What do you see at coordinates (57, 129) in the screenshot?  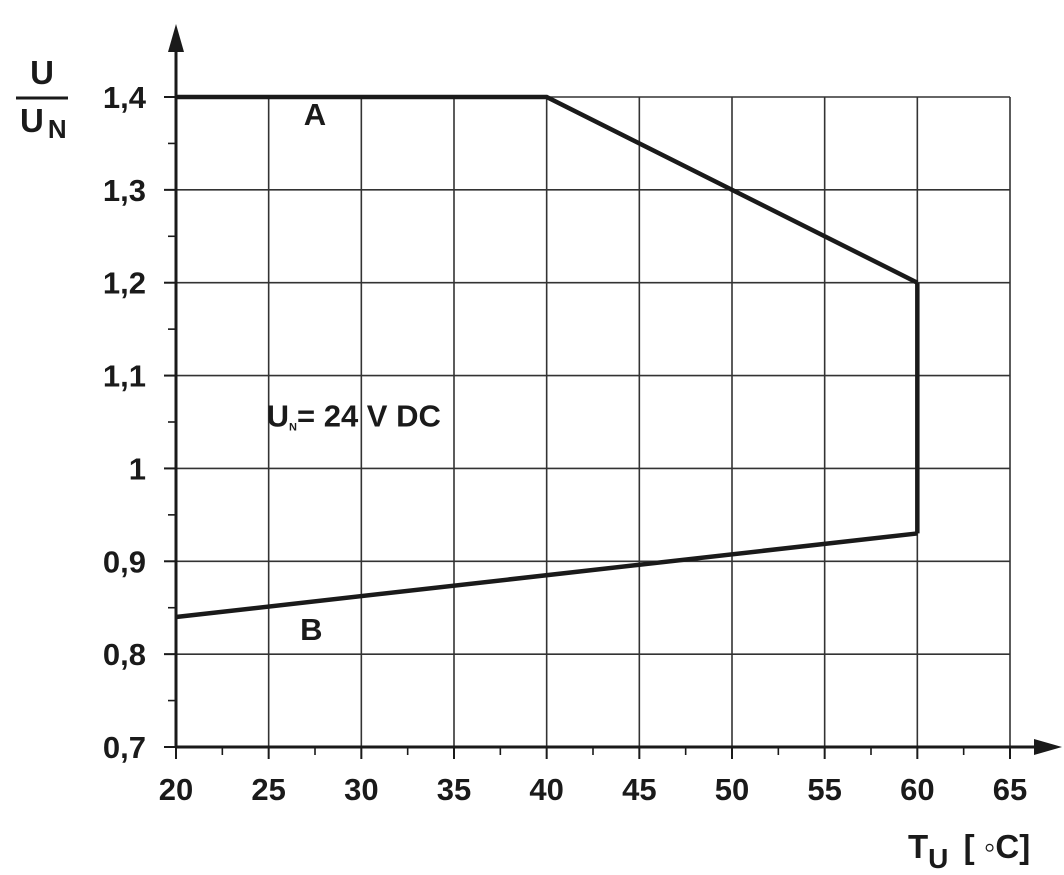 I see `y-label-denominator-sub: N` at bounding box center [57, 129].